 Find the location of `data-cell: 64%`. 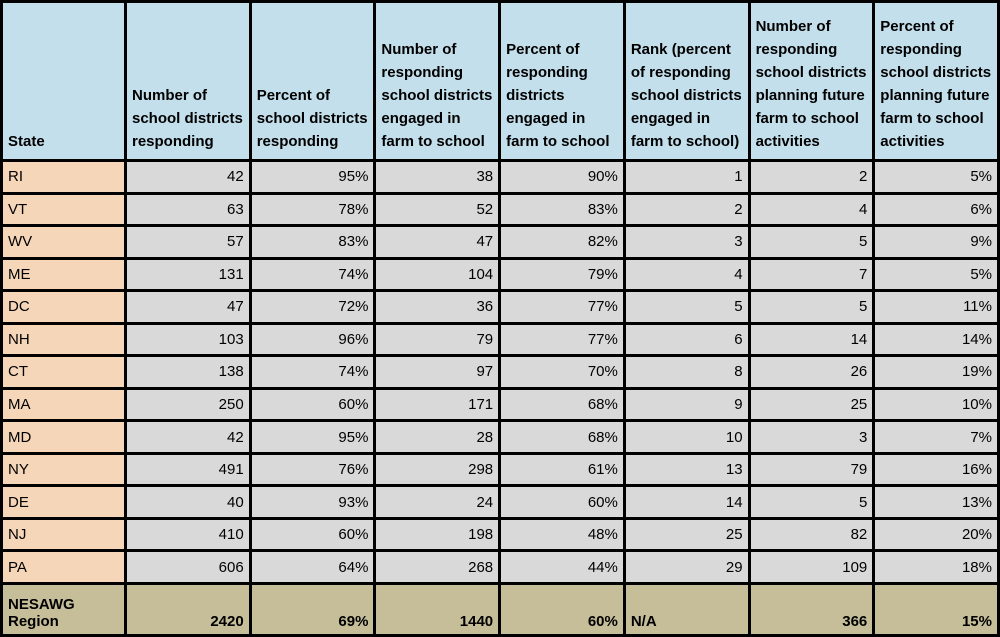

data-cell: 64% is located at coordinates (312, 567).